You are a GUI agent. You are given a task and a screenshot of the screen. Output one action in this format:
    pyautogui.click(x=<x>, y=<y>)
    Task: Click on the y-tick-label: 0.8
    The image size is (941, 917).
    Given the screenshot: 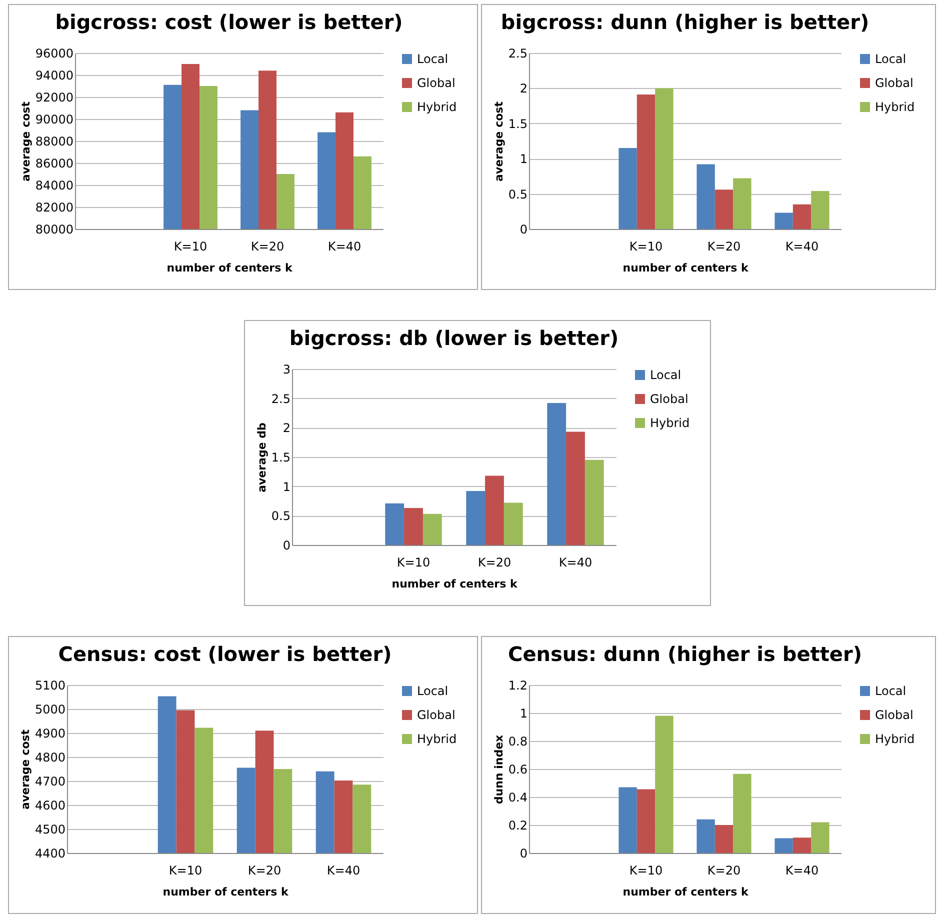 What is the action you would take?
    pyautogui.click(x=518, y=741)
    